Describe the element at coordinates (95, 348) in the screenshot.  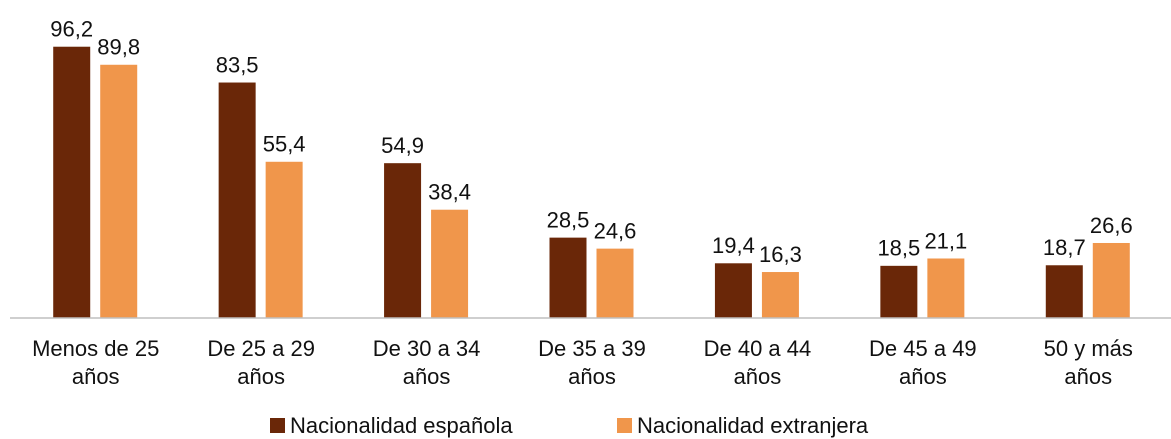
I see `x-tick-label: Menos de 25` at that location.